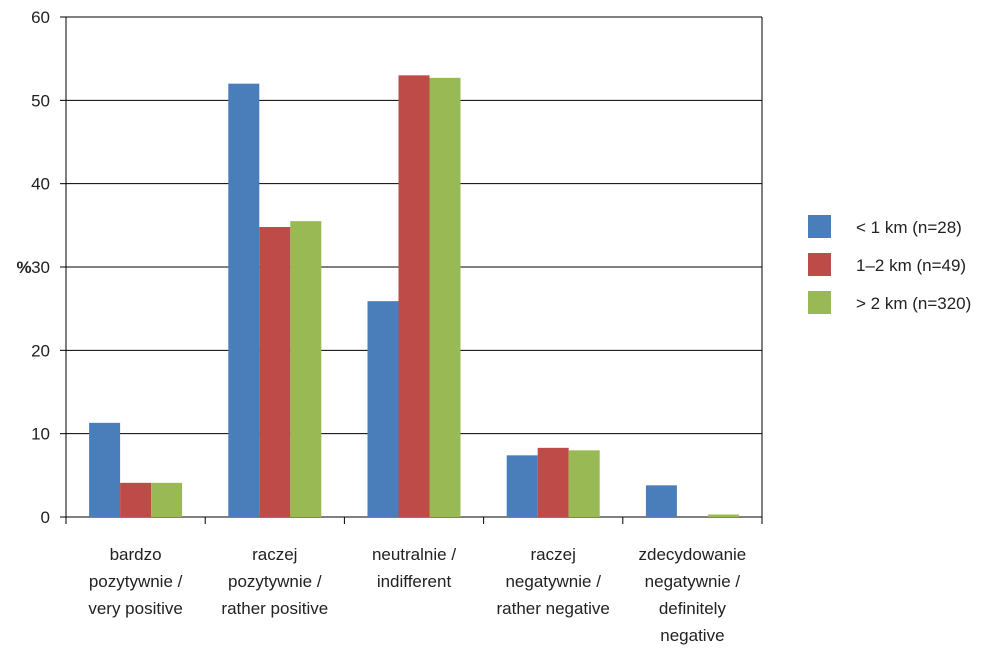  I want to click on x-tick-label: rather positive, so click(274, 608).